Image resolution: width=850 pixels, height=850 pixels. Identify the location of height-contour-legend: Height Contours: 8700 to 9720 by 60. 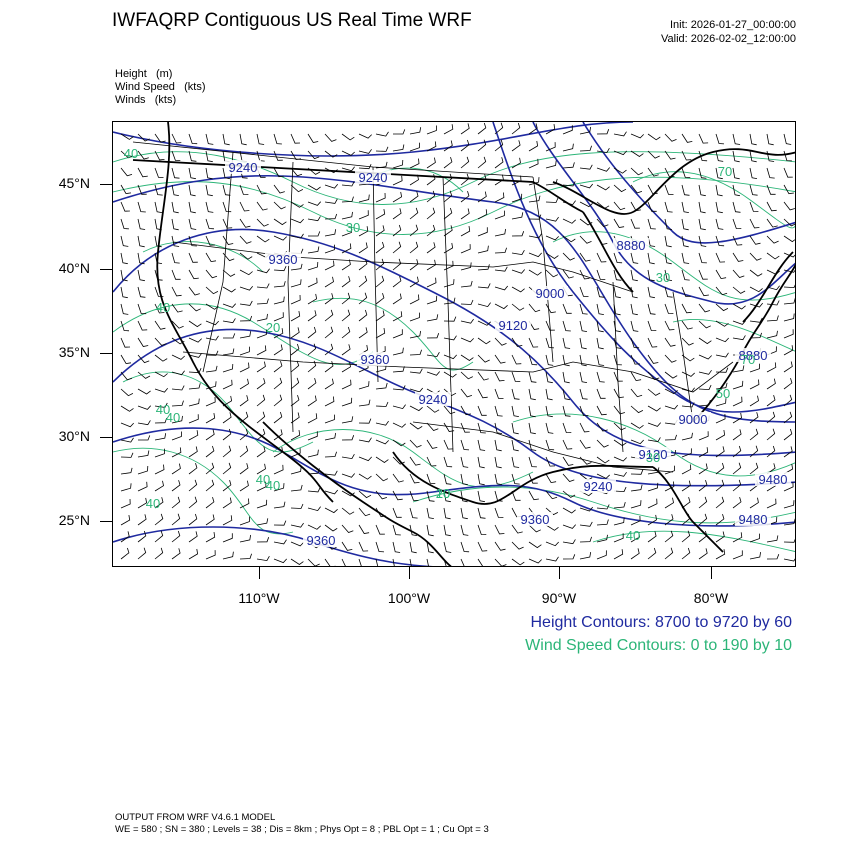
(661, 622).